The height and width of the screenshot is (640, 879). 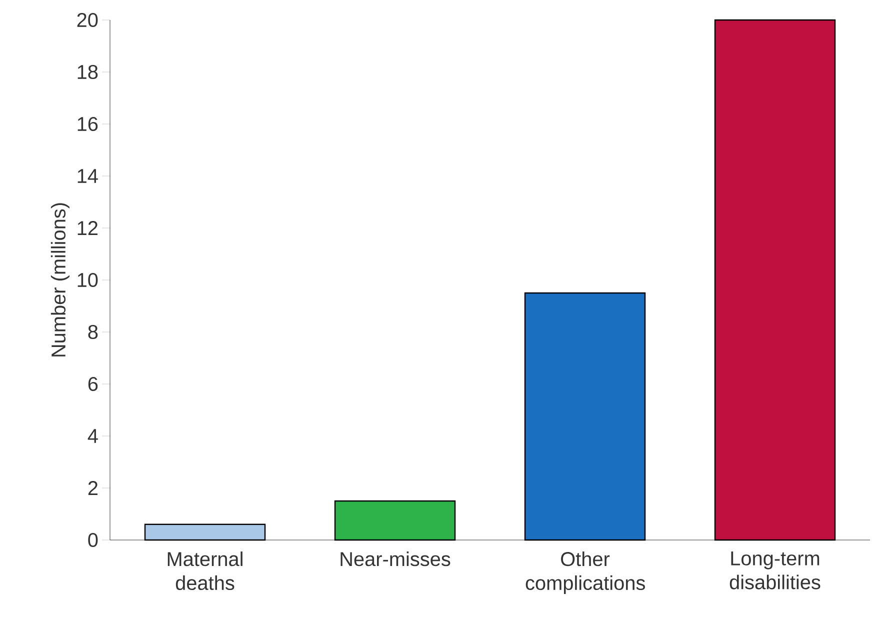 I want to click on x-tick-label: Near-misses, so click(x=395, y=559).